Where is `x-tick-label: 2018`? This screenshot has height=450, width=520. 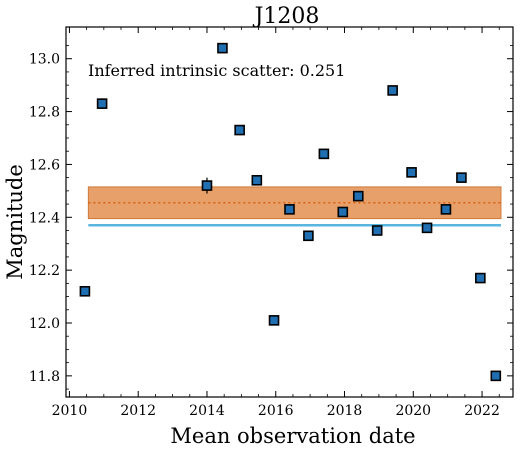
x-tick-label: 2018 is located at coordinates (345, 411).